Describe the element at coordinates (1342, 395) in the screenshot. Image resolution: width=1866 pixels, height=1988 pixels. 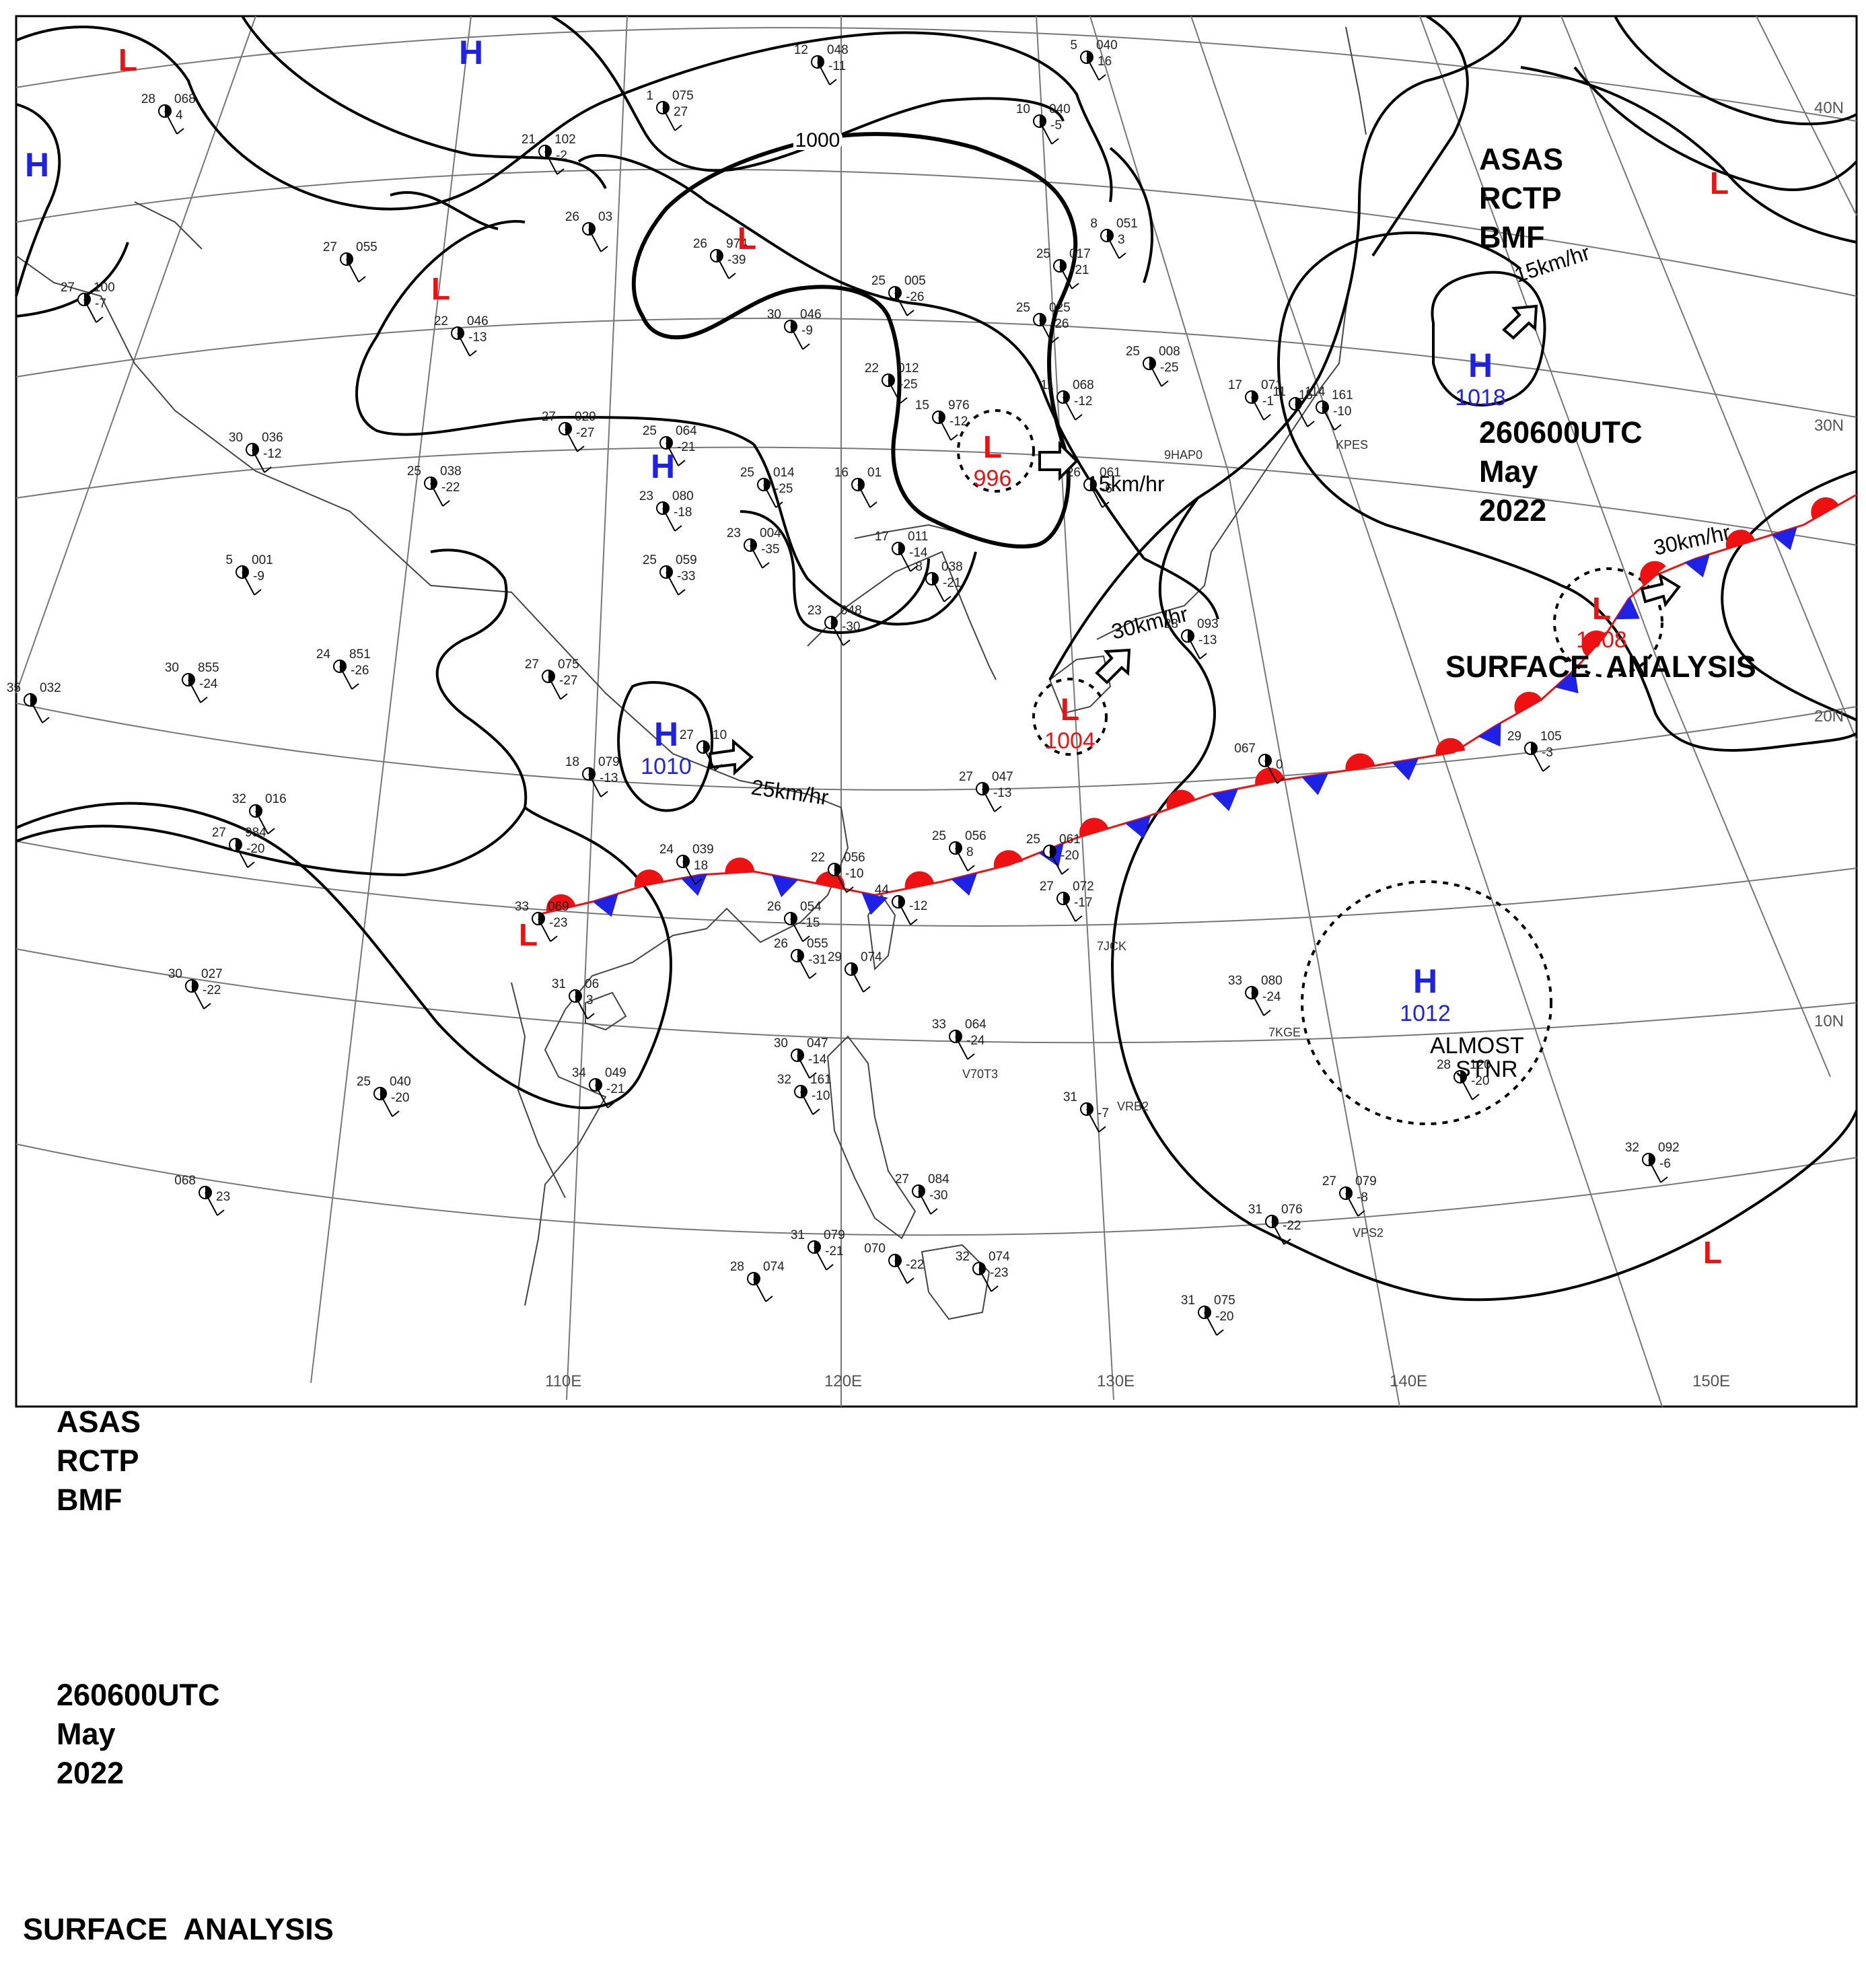
I see `station-pressure: 161` at that location.